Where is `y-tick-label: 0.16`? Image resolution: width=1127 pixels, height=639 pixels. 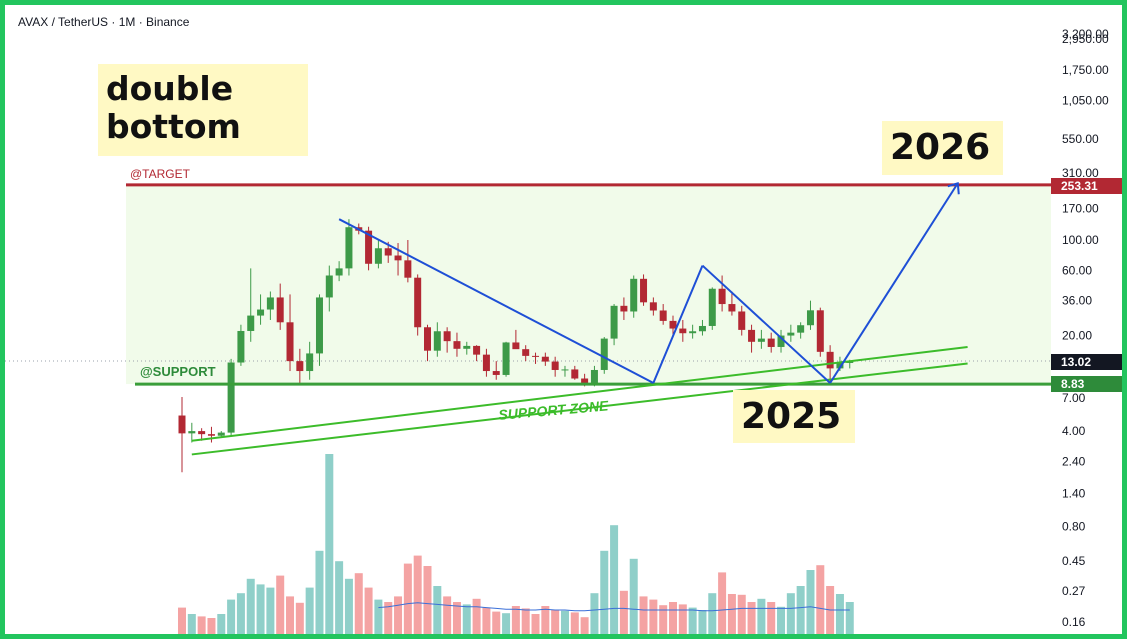
y-tick-label: 0.16 is located at coordinates (1074, 622).